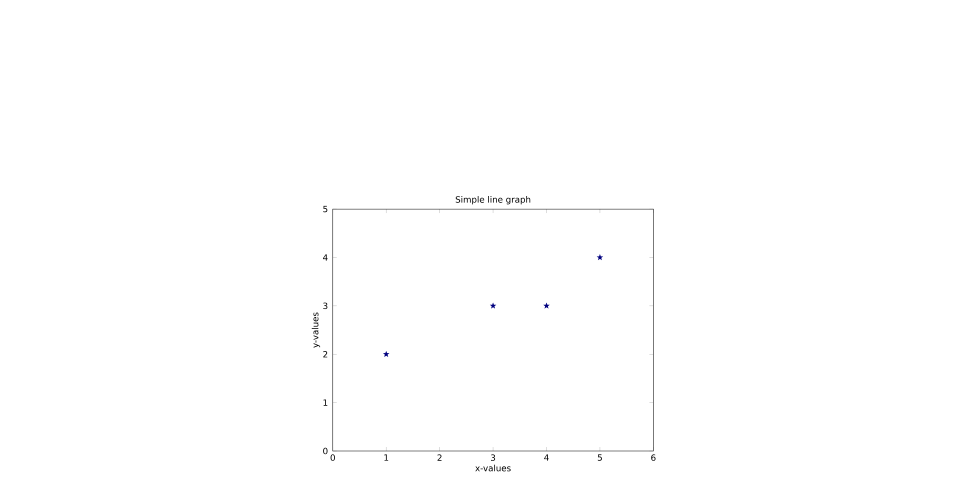  I want to click on y-tick-label: 0, so click(325, 451).